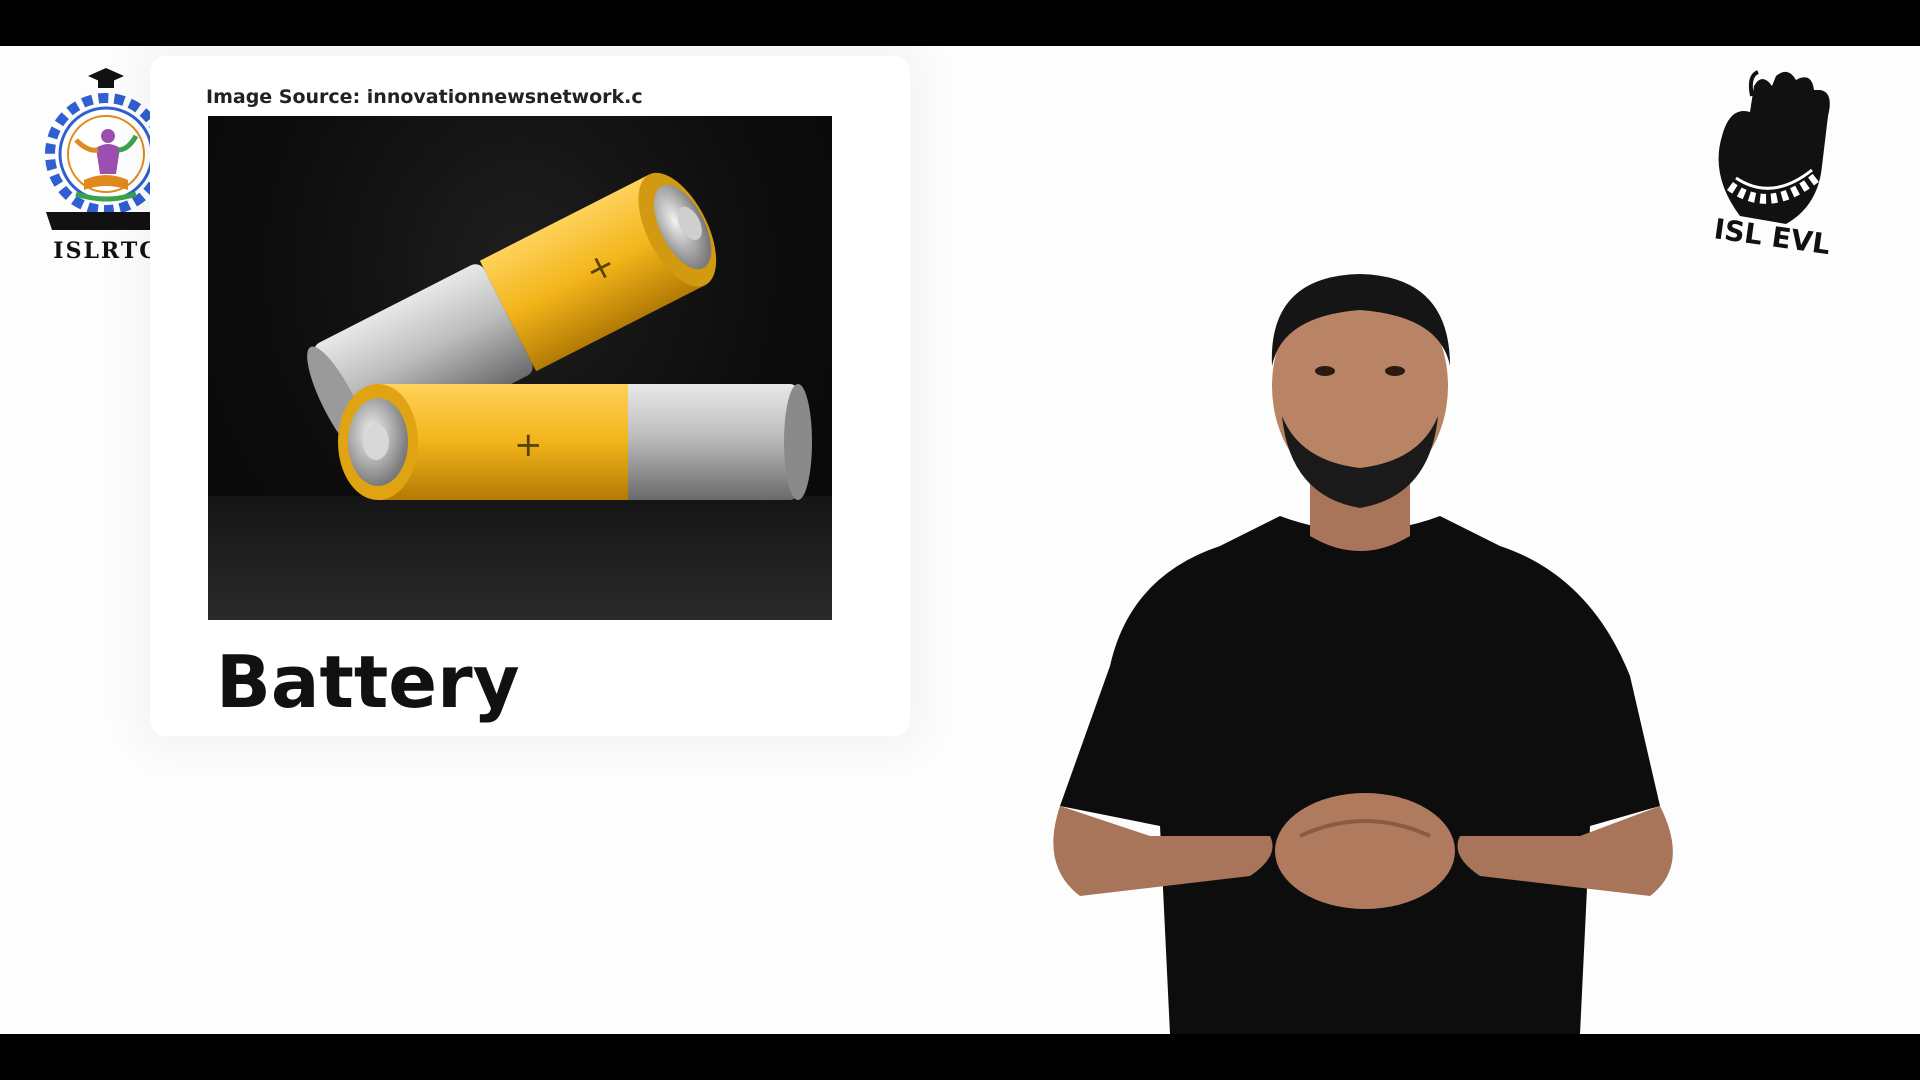  What do you see at coordinates (1772, 165) in the screenshot?
I see `hand-gear-emblem-icon: ISL EVL` at bounding box center [1772, 165].